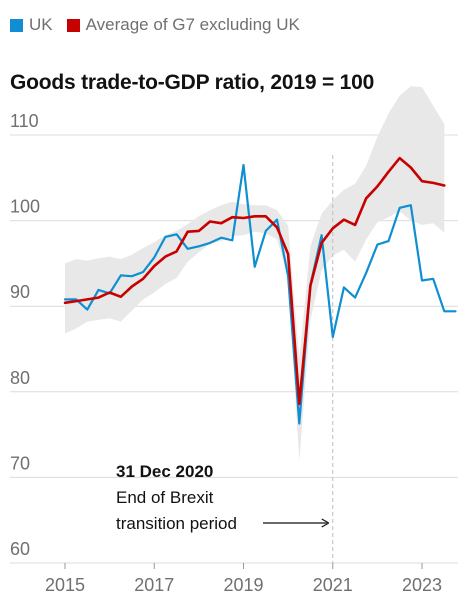  I want to click on y-tick-label-80: 80, so click(20, 378).